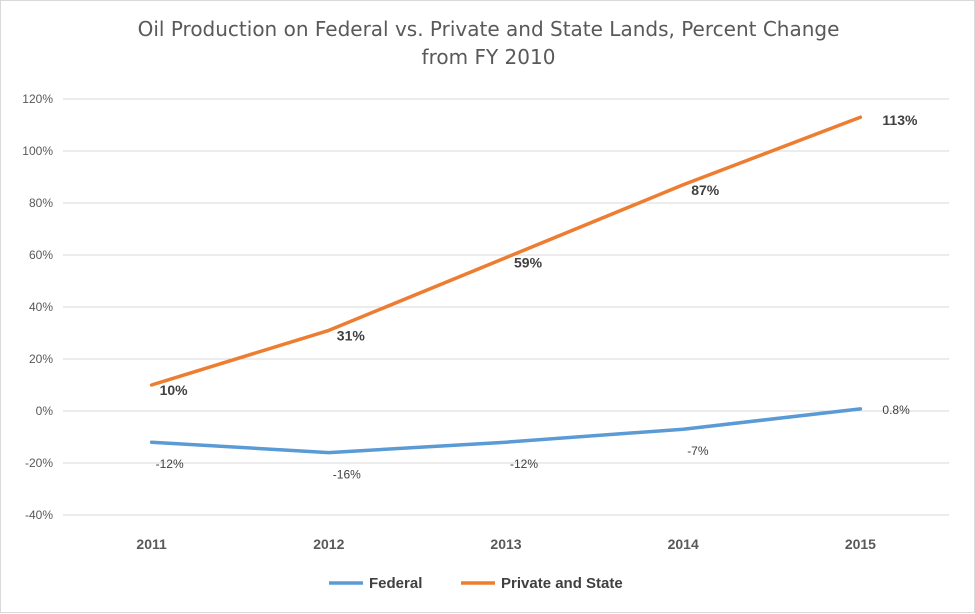 The image size is (975, 614). What do you see at coordinates (347, 475) in the screenshot?
I see `data-label: -16%` at bounding box center [347, 475].